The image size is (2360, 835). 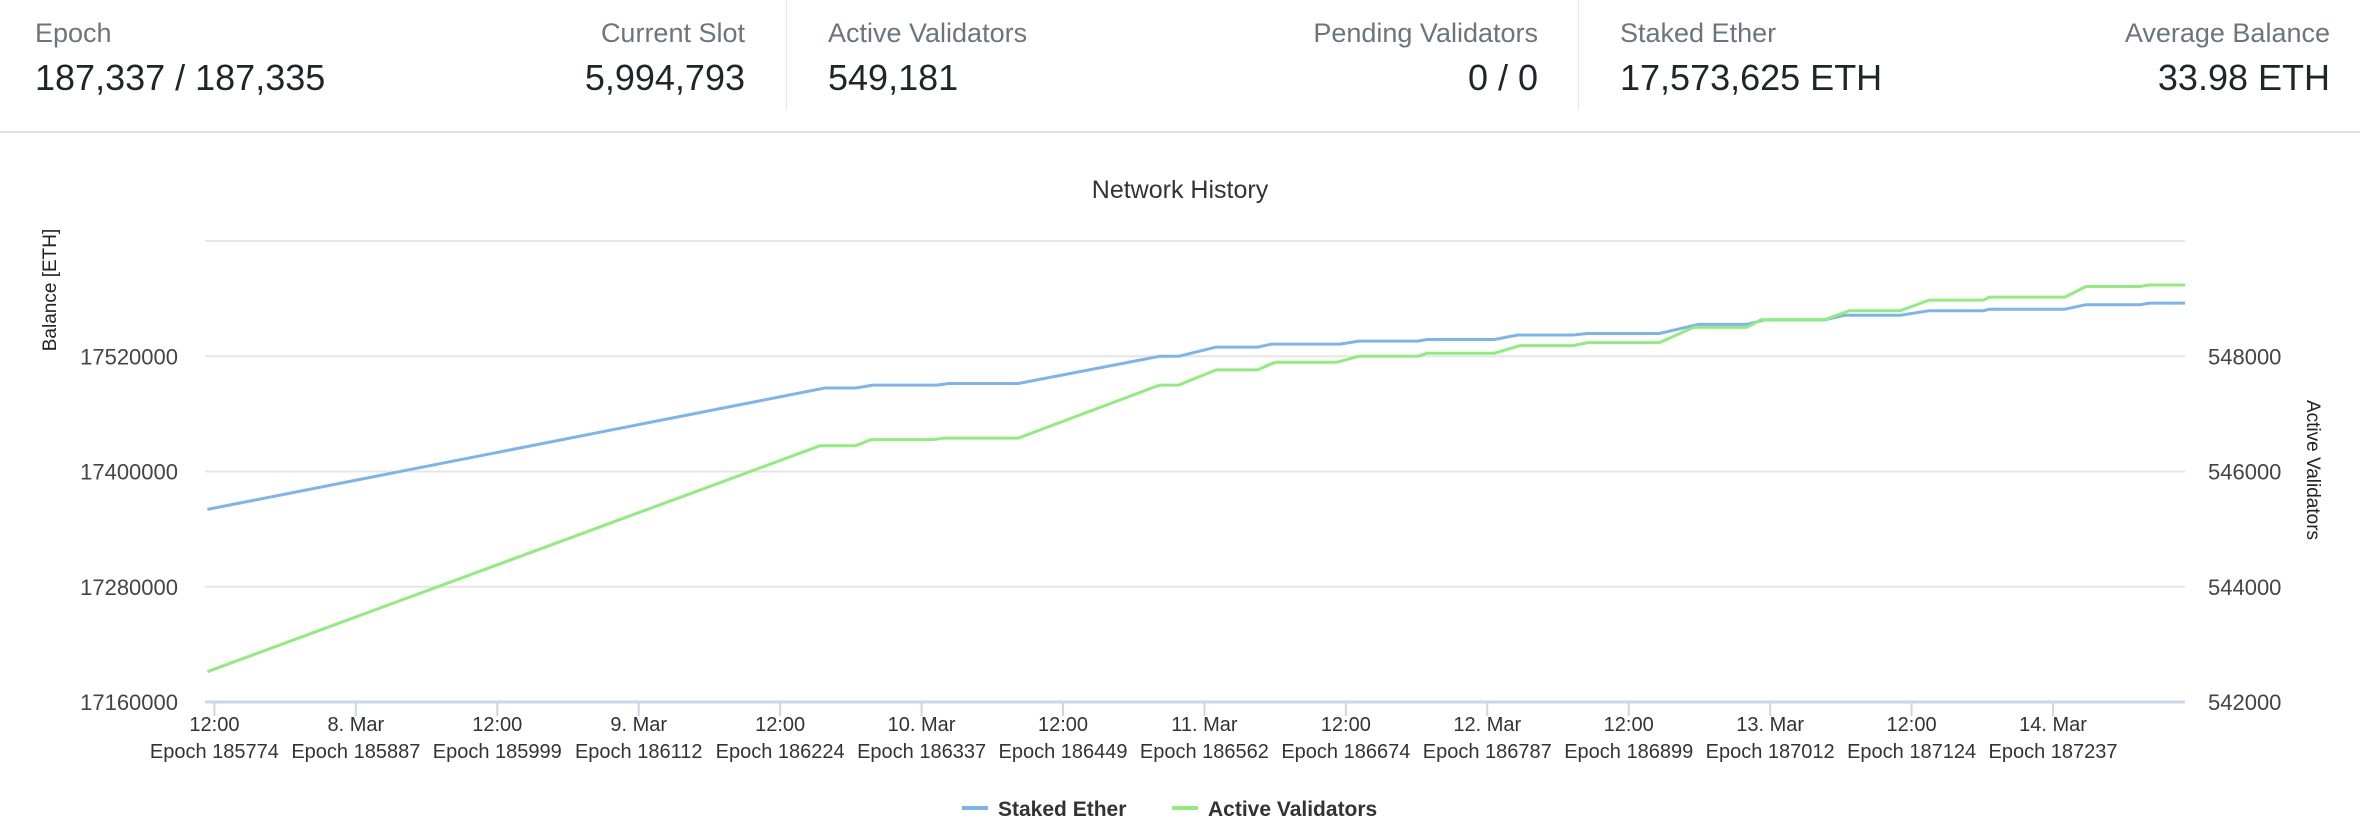 I want to click on stat-value: 187,337 / 187,335, so click(x=180, y=77).